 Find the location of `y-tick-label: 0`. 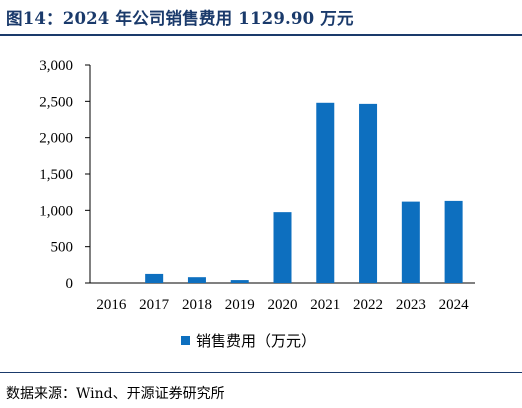

y-tick-label: 0 is located at coordinates (70, 284).